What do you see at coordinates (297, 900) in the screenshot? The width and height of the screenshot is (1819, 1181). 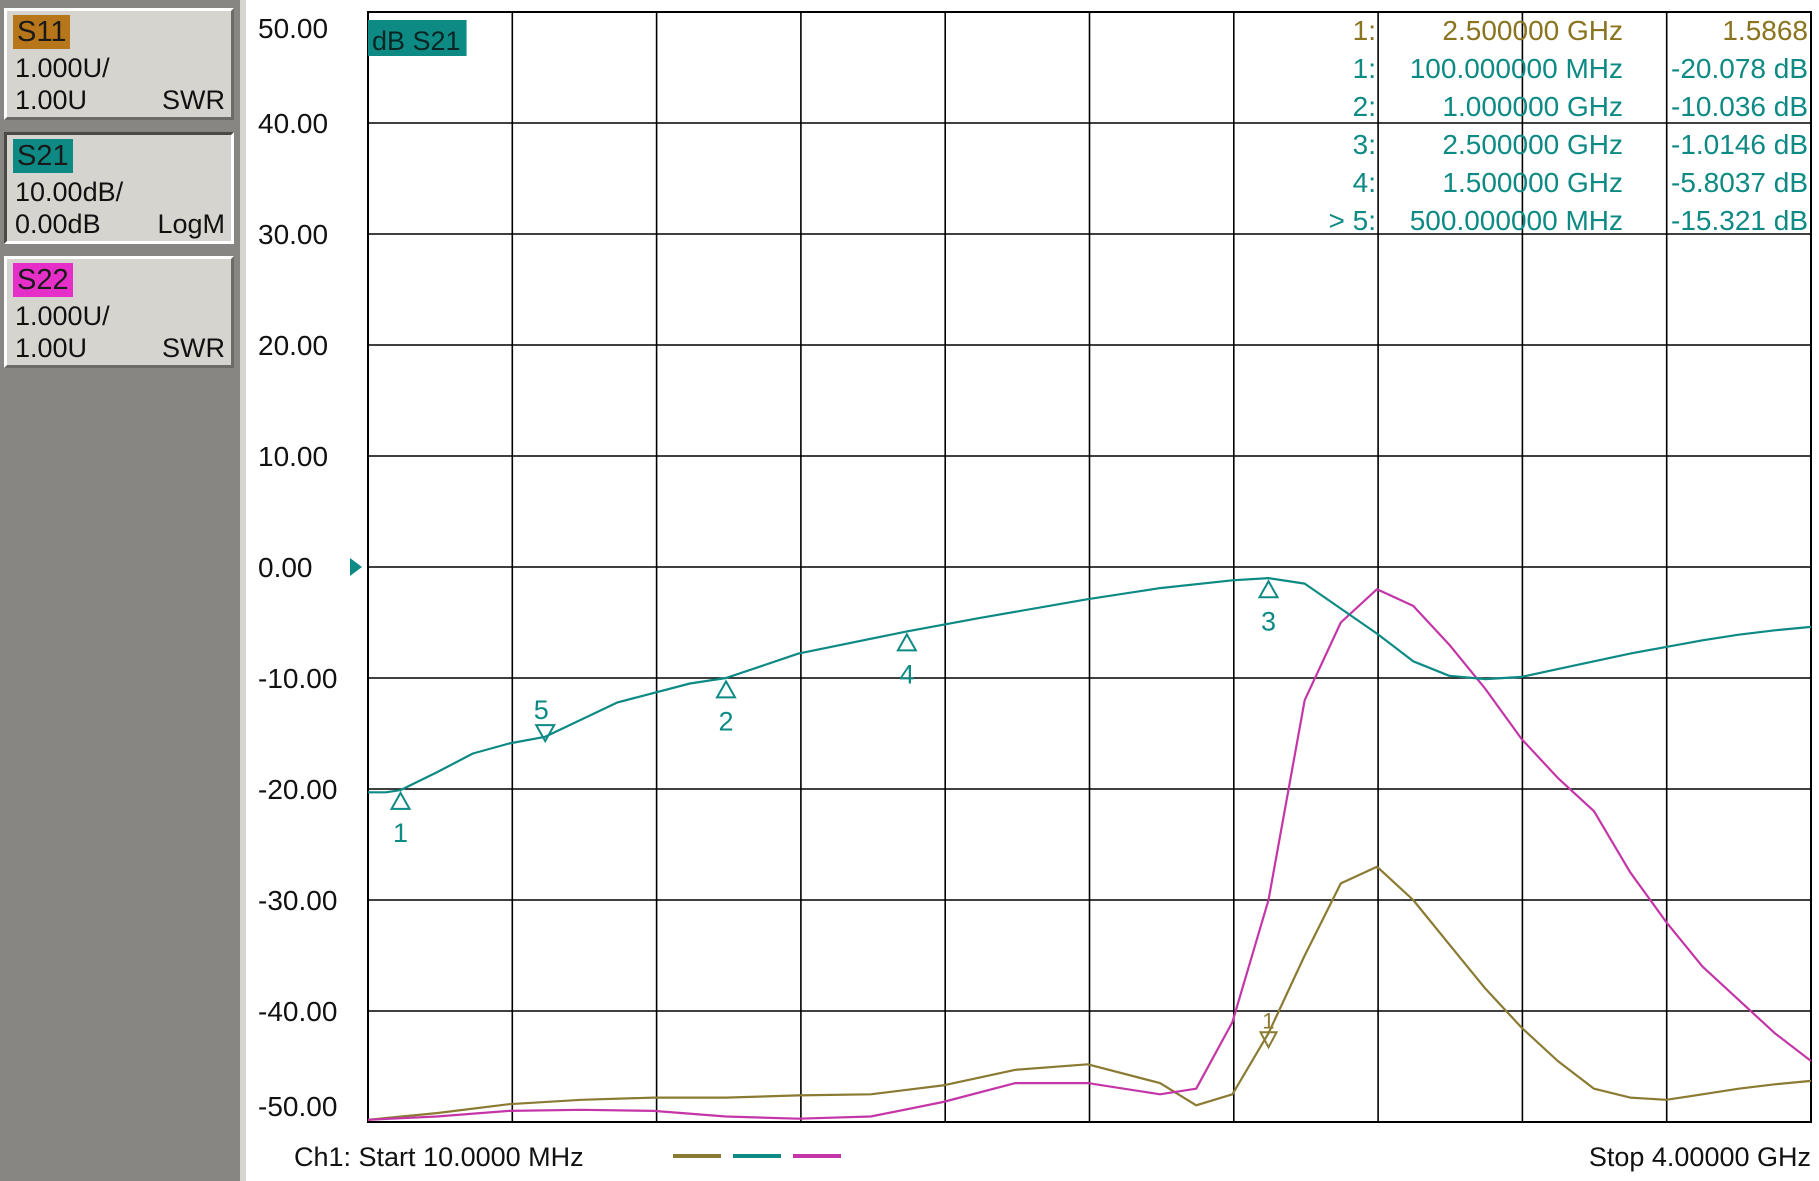 I see `y-tick-label: -30.00` at bounding box center [297, 900].